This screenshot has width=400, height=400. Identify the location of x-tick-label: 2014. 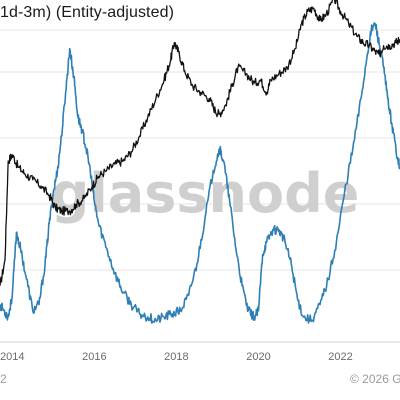
(12, 357).